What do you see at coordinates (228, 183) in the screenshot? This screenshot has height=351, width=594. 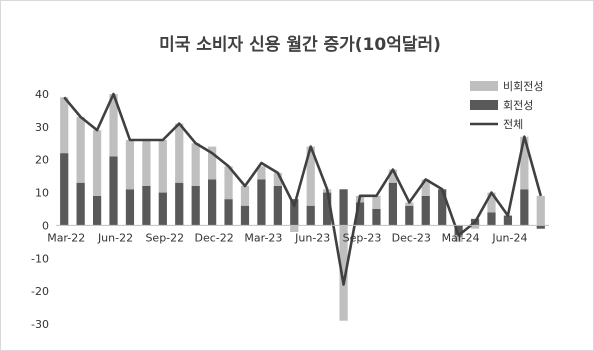 I see `bar-비회전성-2023-01` at bounding box center [228, 183].